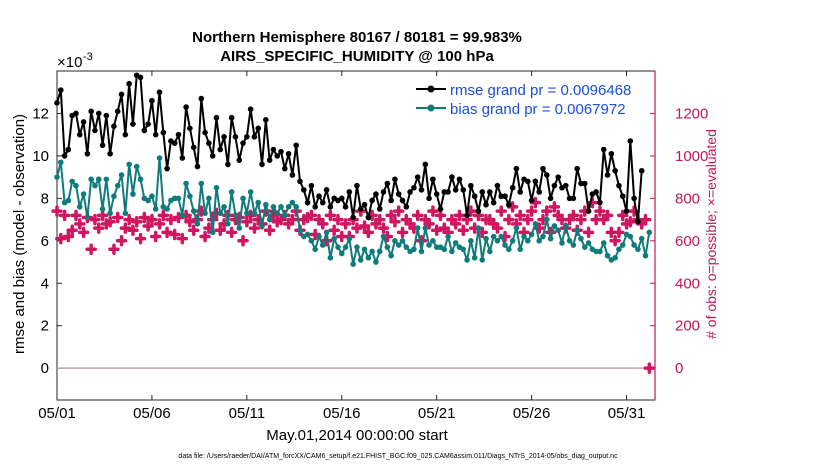 The height and width of the screenshot is (470, 830). I want to click on y-axis-right: 0 200 400 600 800 1000 1200, so click(679, 235).